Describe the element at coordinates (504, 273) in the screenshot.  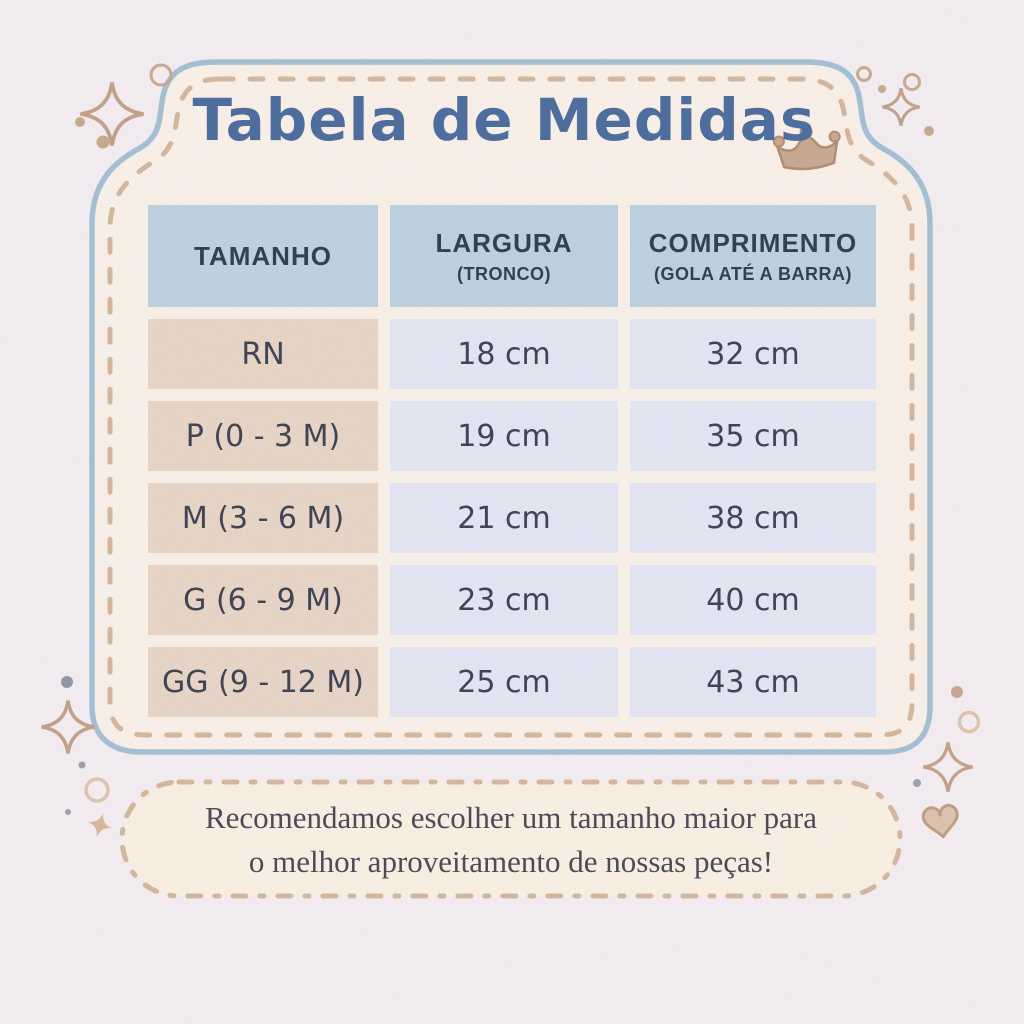
I see `col-header-sub: (TRONCO)` at that location.